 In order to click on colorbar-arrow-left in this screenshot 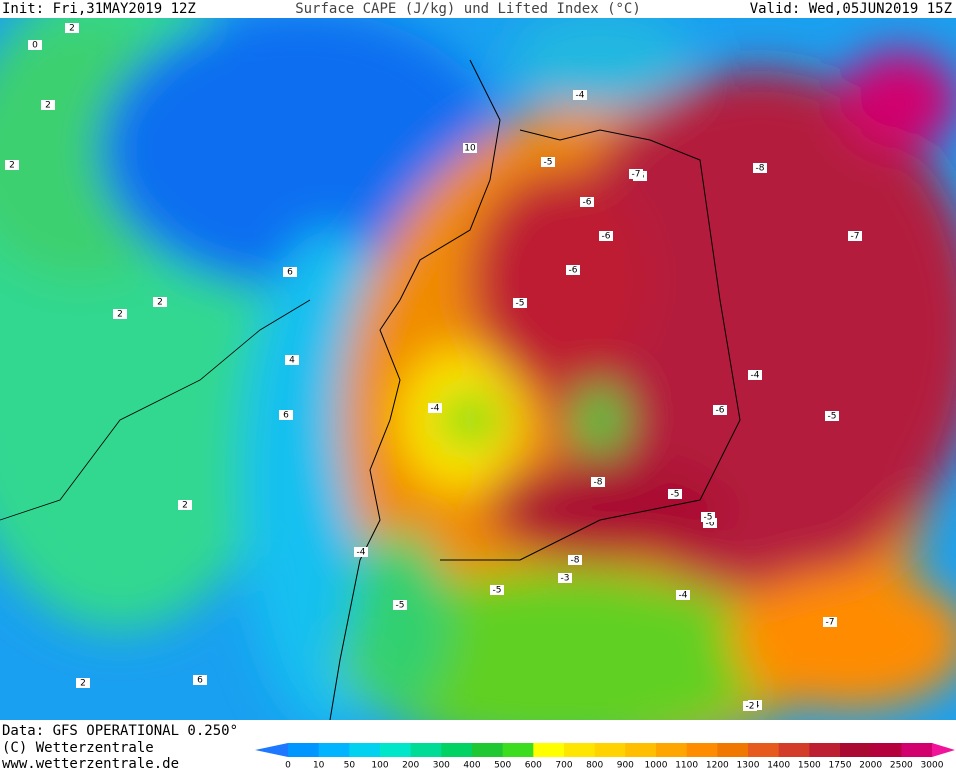, I will do `click(271, 750)`.